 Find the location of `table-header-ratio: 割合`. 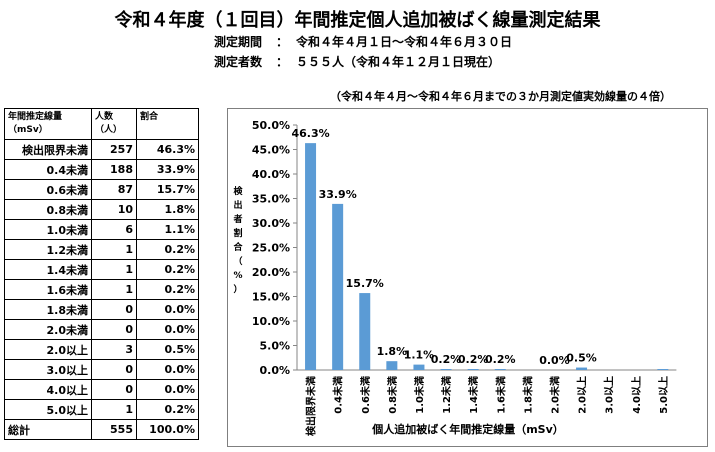

table-header-ratio: 割合 is located at coordinates (167, 124).